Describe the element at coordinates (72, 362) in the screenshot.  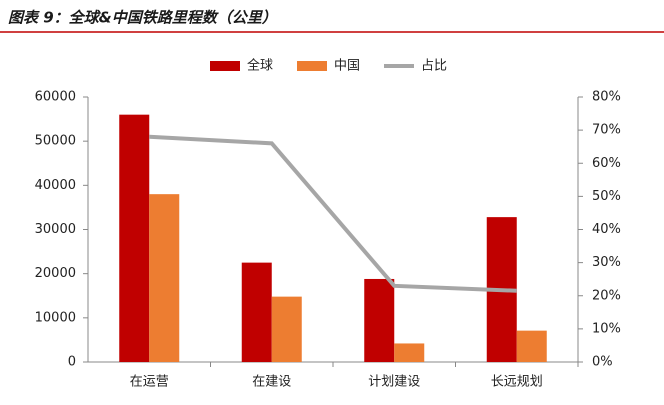
I see `y-tick-label: 0` at that location.